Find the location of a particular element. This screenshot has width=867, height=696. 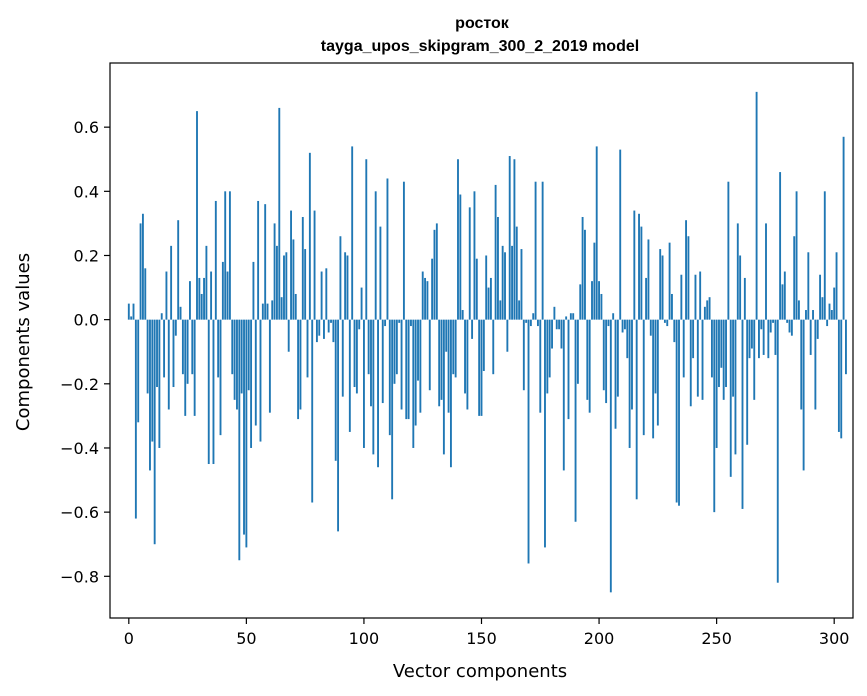

x-axis: 0 50 100 150 200 250 300 is located at coordinates (486, 633).